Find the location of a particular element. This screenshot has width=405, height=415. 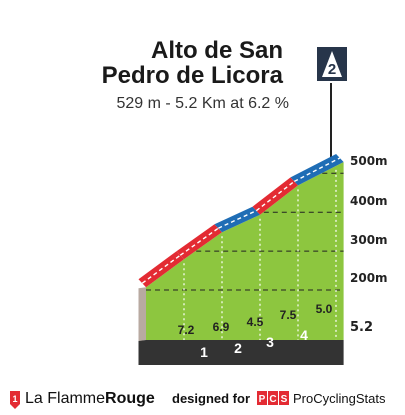

flamme-rouge-logo-digit: 1 is located at coordinates (14, 399).